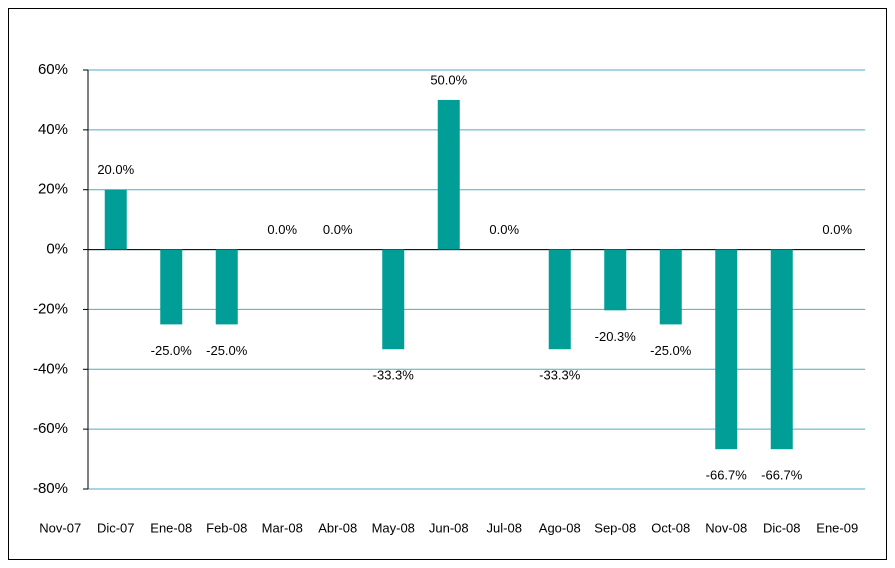 This screenshot has height=568, width=895. Describe the element at coordinates (670, 527) in the screenshot. I see `x-tick-label: Oct-08` at that location.